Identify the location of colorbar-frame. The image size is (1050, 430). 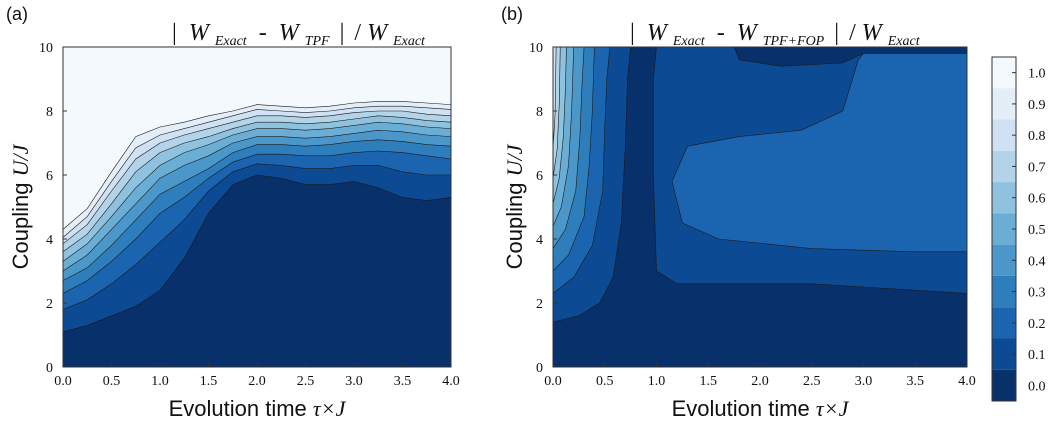
(1004, 229).